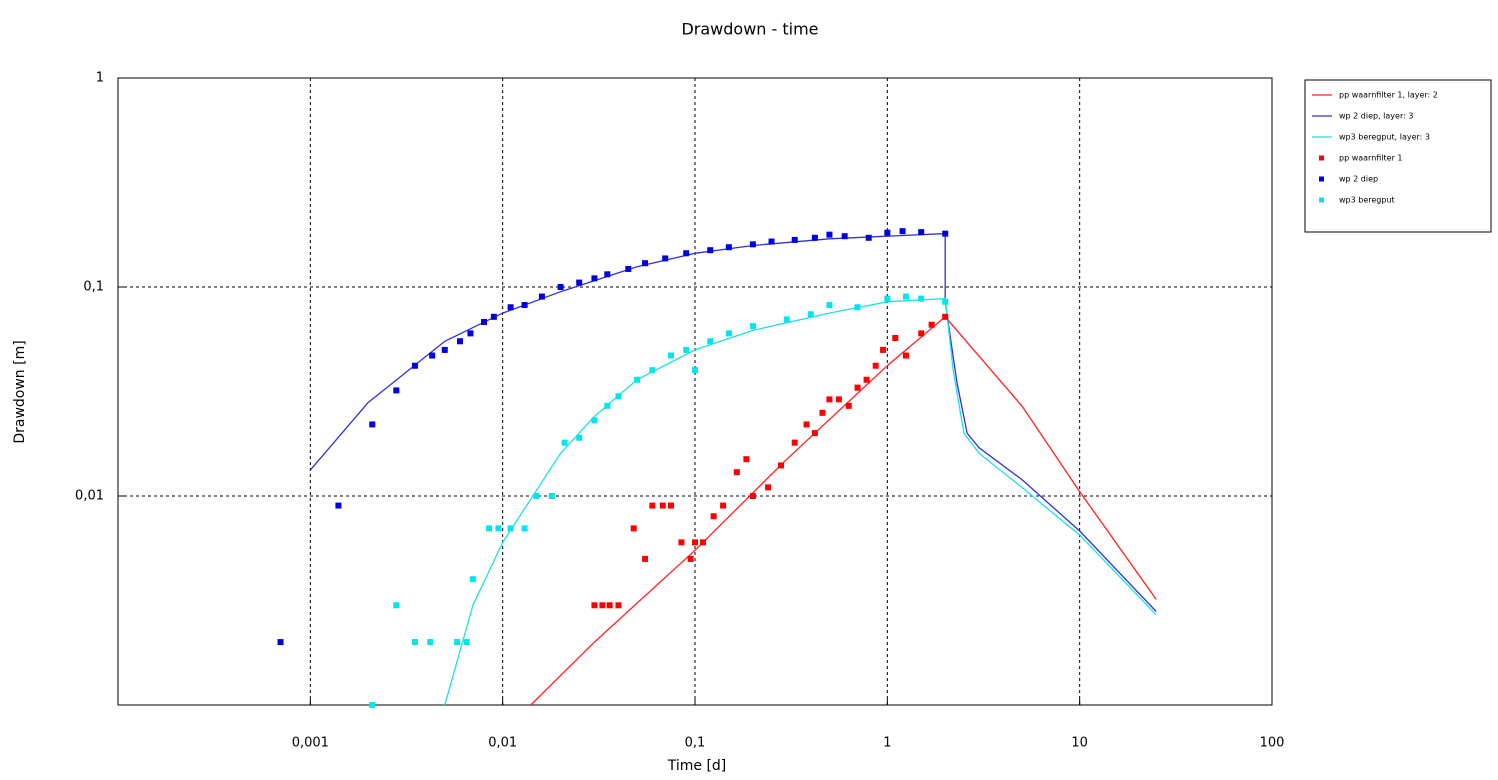 This screenshot has width=1498, height=780. Describe the element at coordinates (1384, 137) in the screenshot. I see `legend-label: wp3 beregput, layer: 3` at that location.